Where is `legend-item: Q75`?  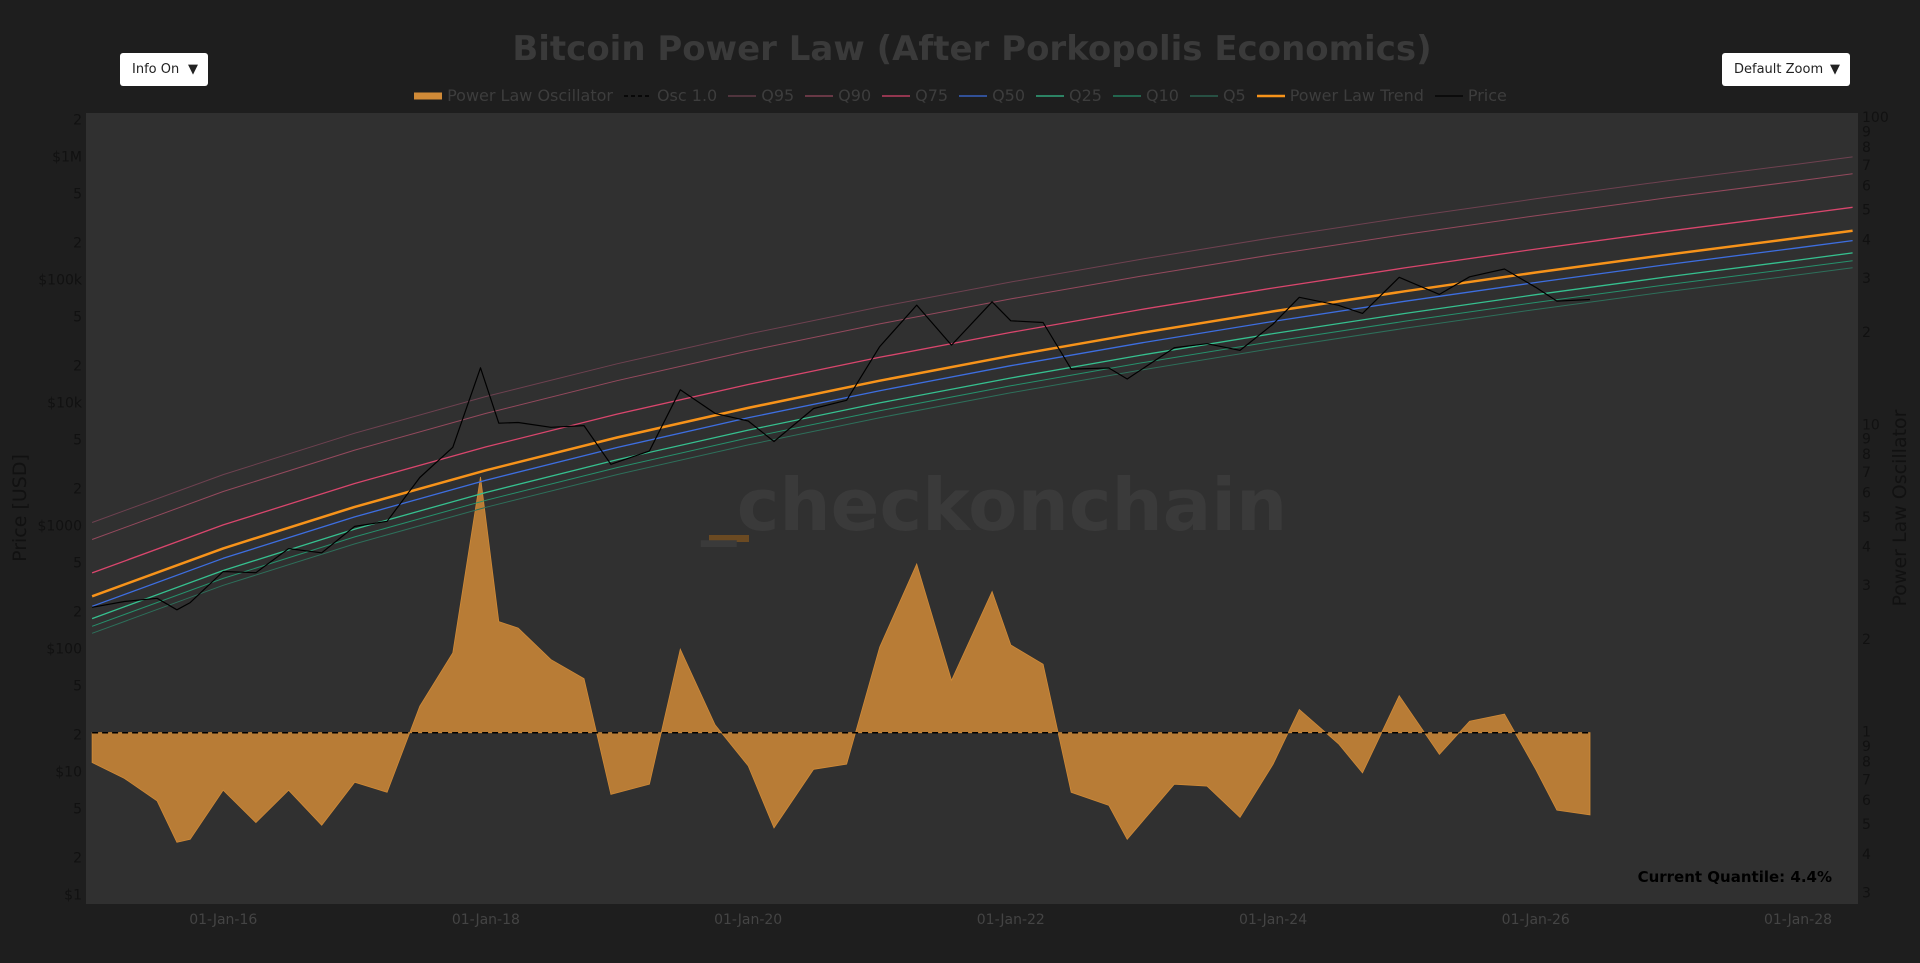
legend-item: Q75 is located at coordinates (914, 95).